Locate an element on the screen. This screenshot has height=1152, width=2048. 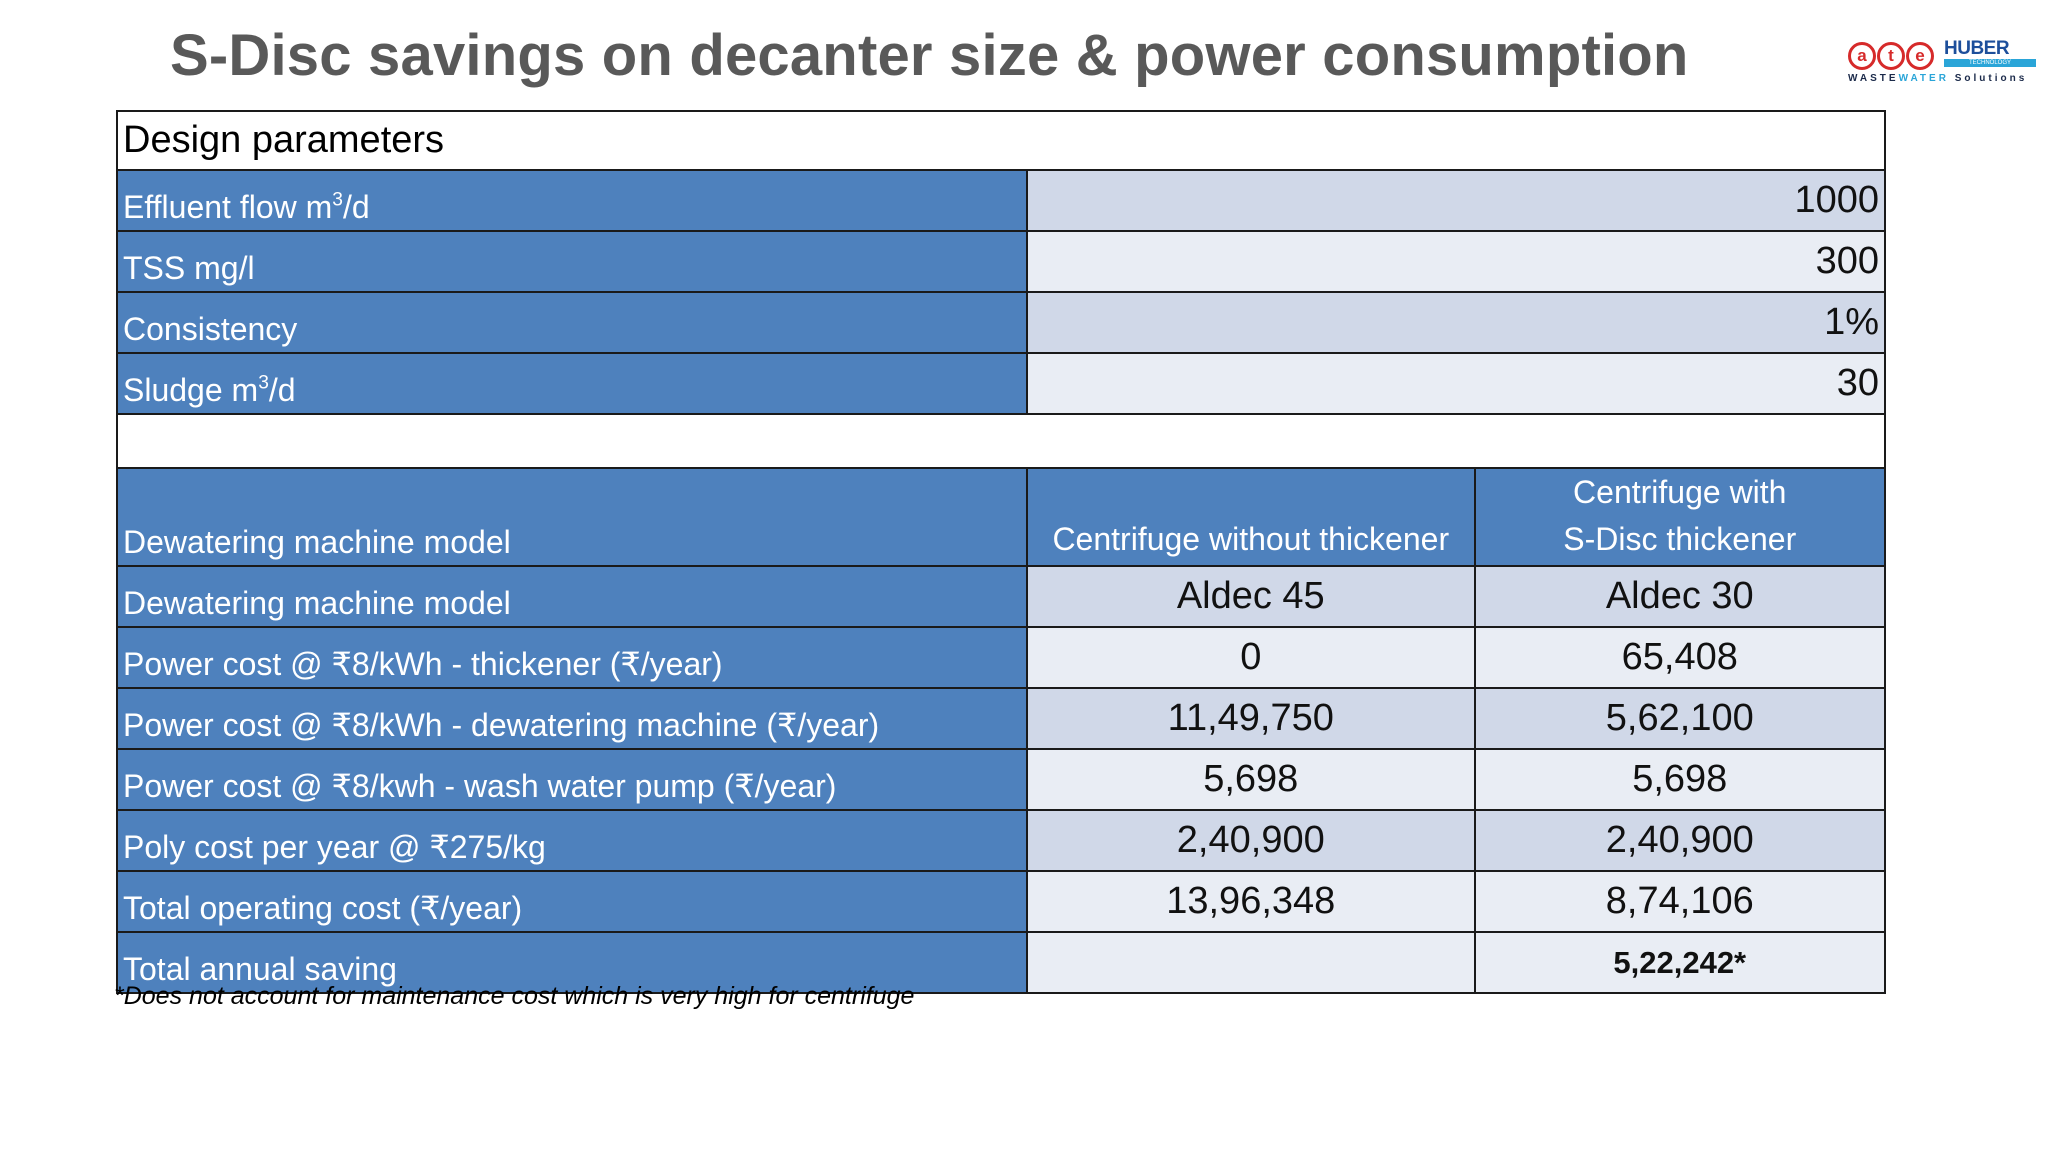
design-value: 30 is located at coordinates (1456, 383).